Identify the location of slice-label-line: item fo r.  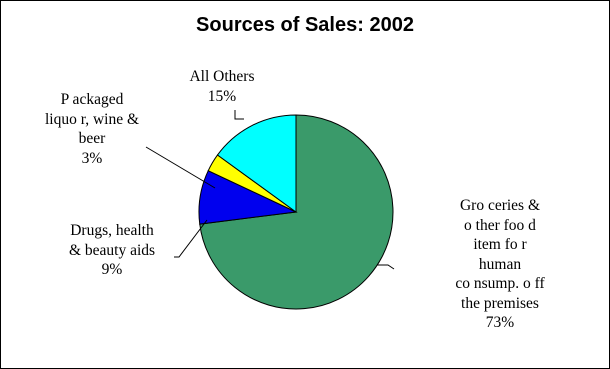
(500, 244).